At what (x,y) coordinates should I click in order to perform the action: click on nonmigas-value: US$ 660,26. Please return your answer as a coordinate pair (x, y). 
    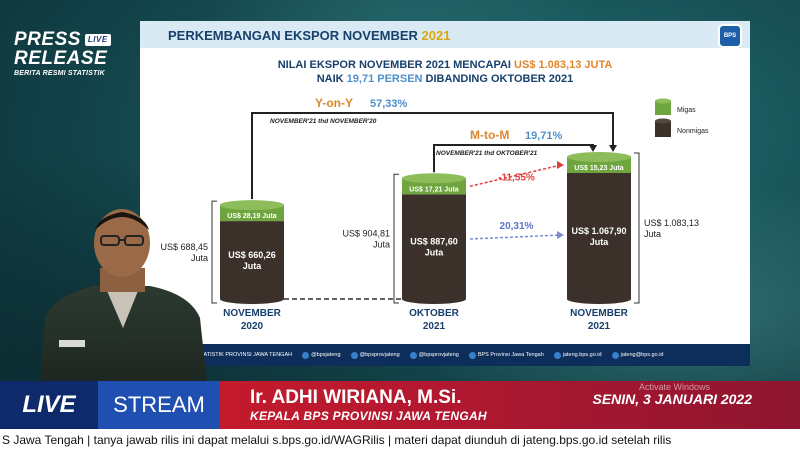
    Looking at the image, I should click on (252, 255).